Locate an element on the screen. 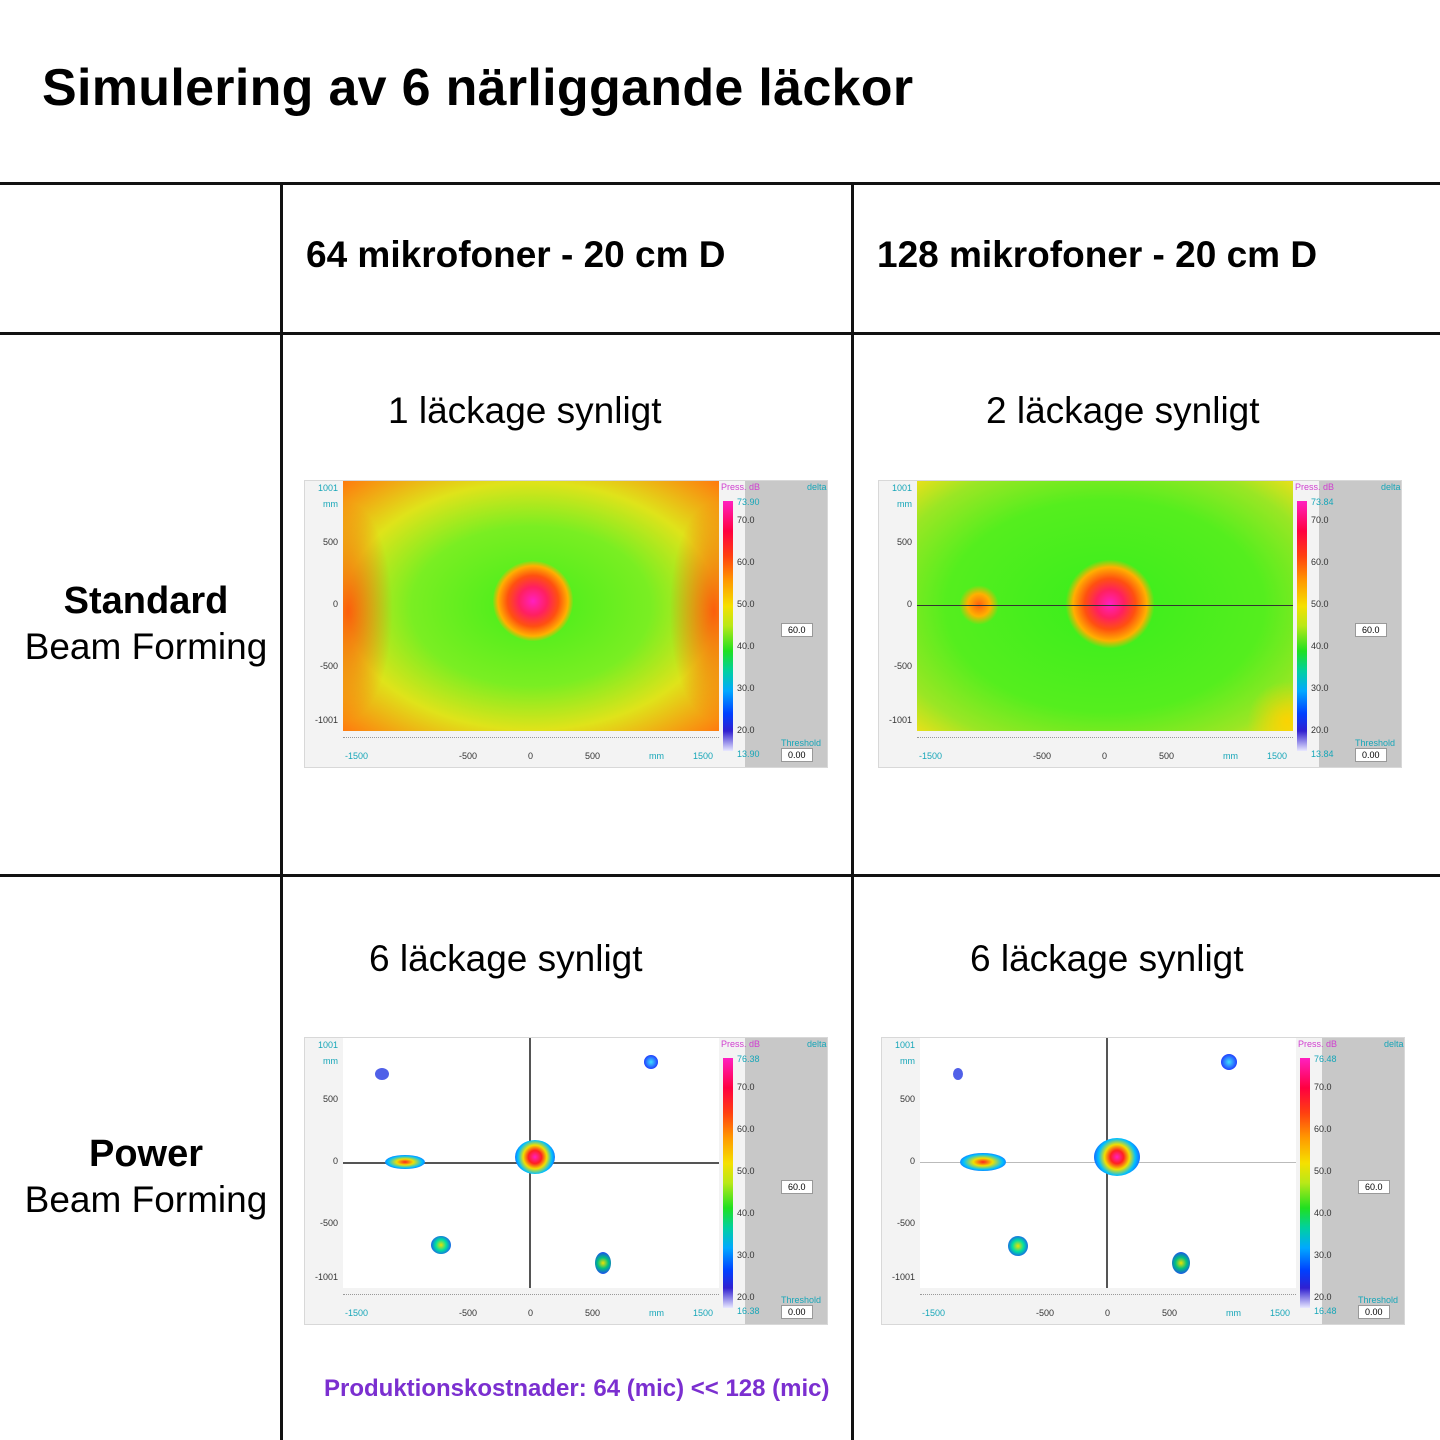 This screenshot has height=1440, width=1440. grid-line-header is located at coordinates (720, 333).